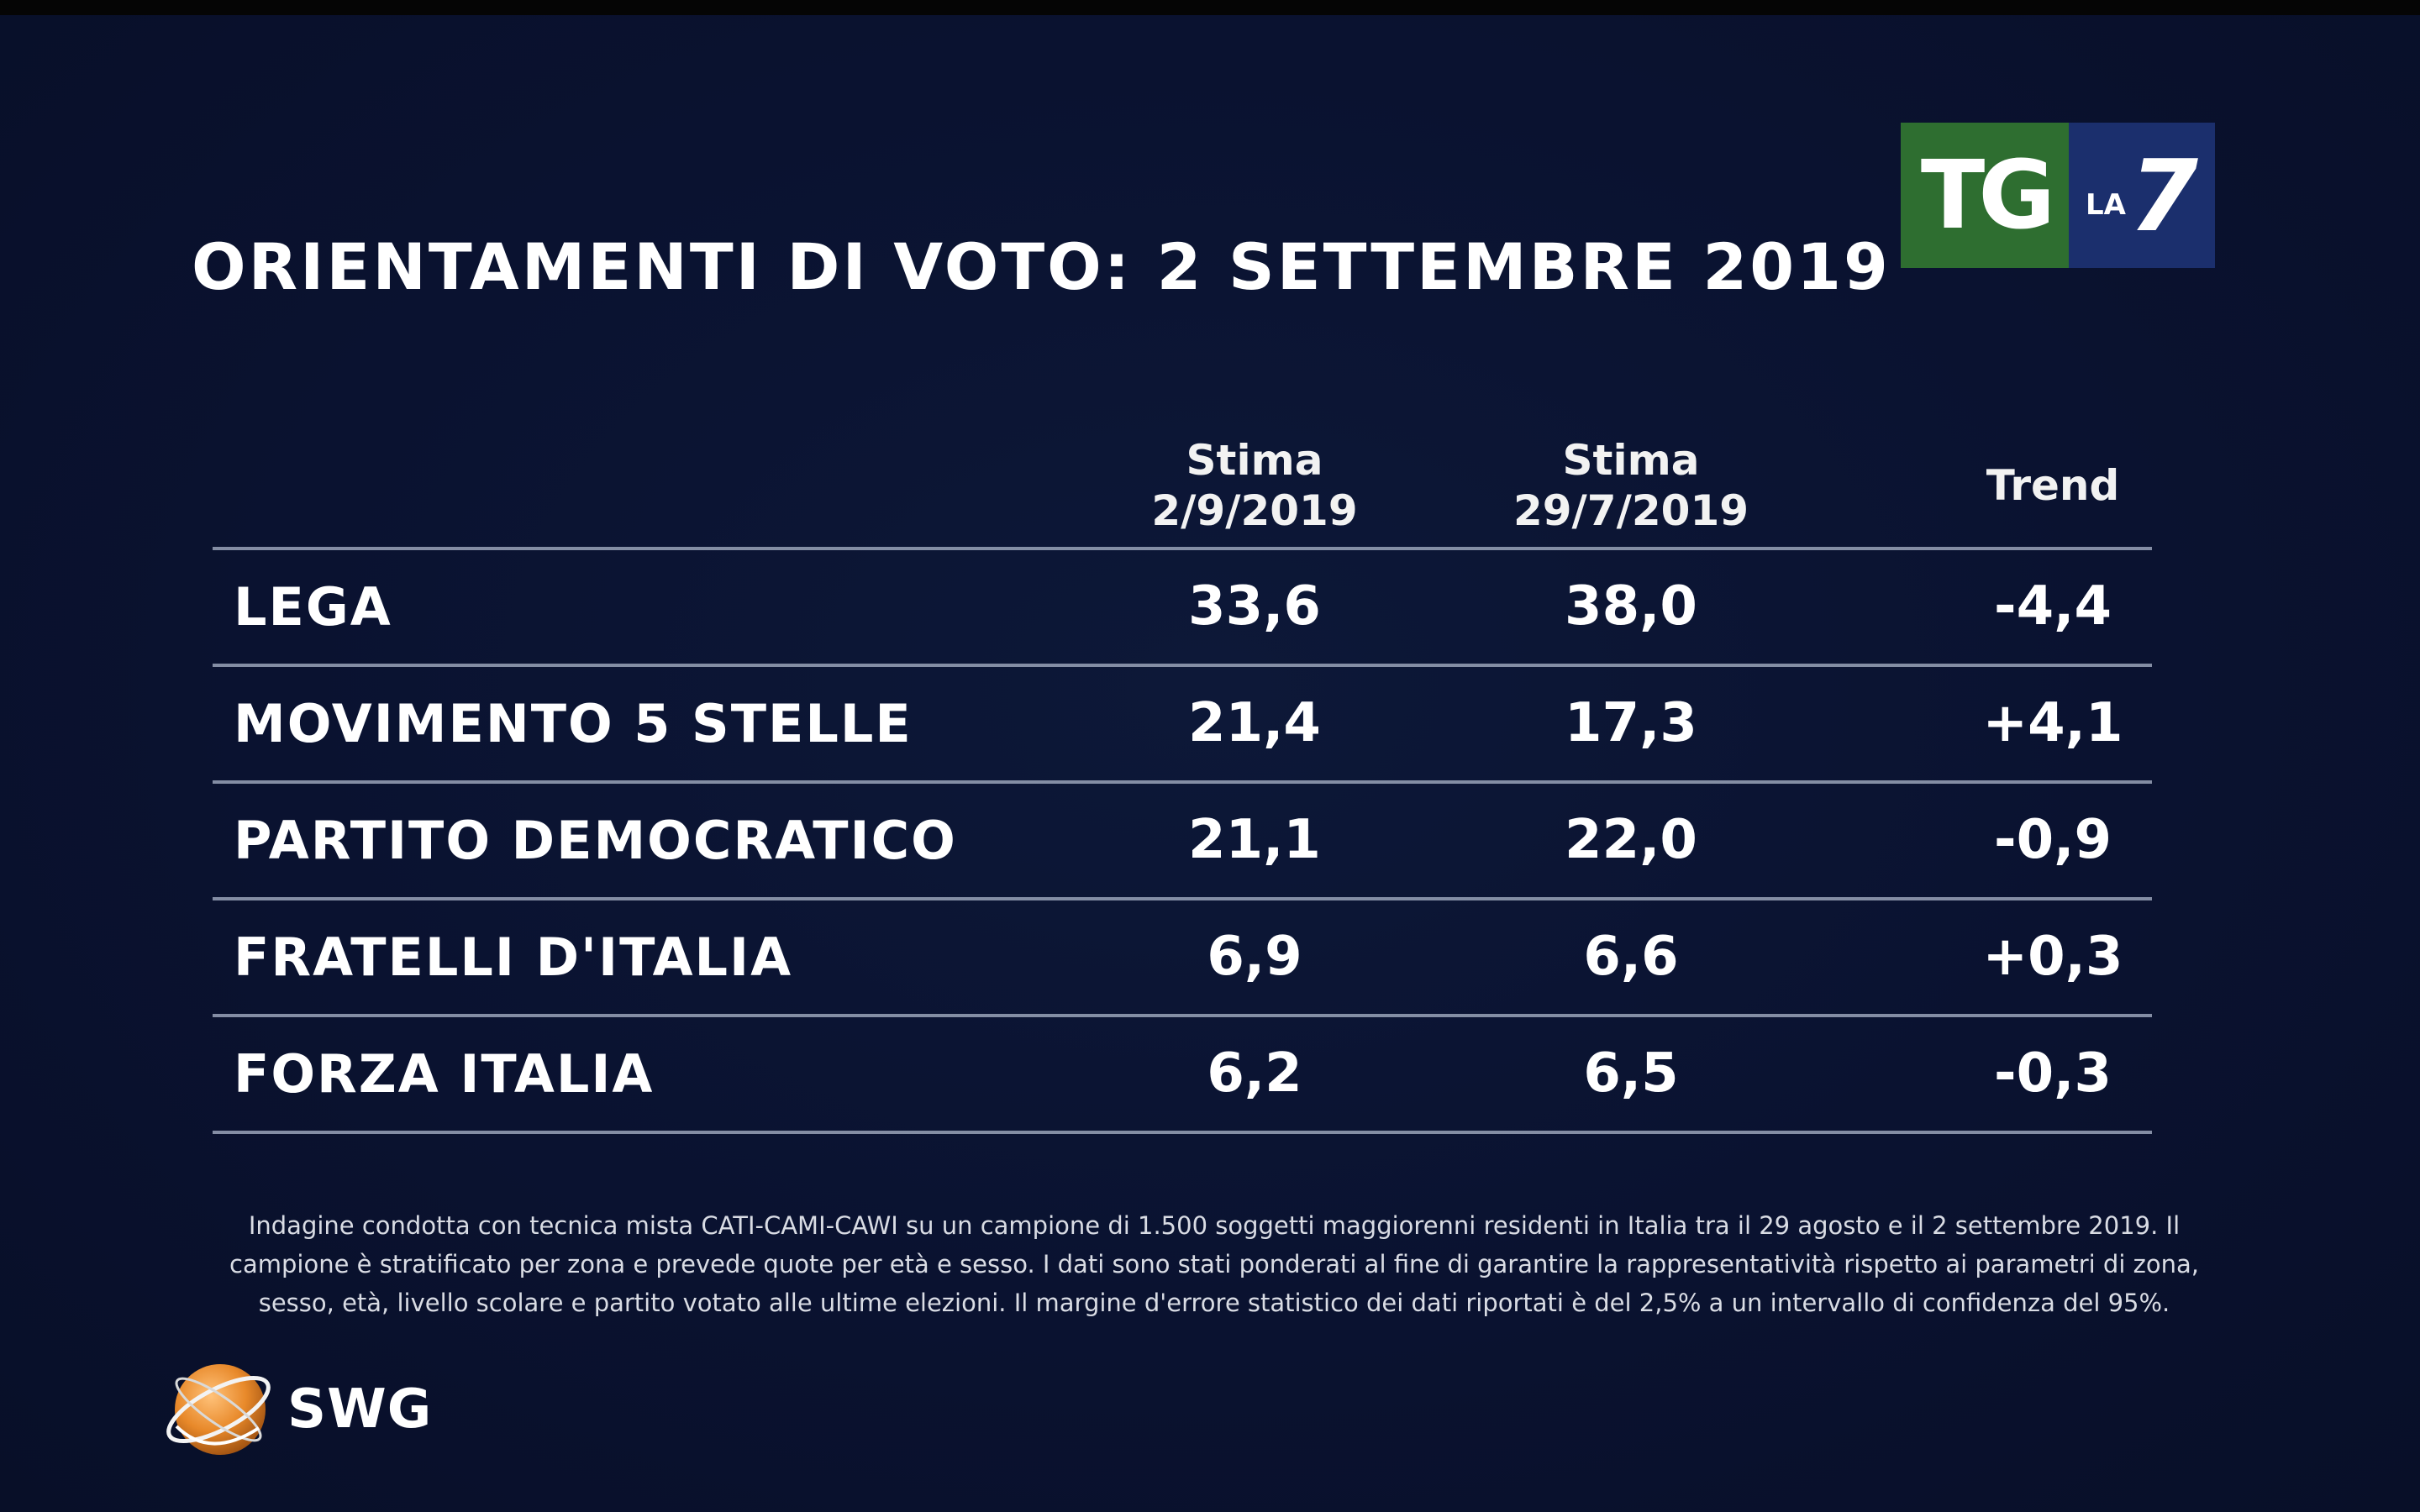  I want to click on table-row: PARTITO DEMOCRATICO 21,1 22,0 -0,9, so click(1182, 840).